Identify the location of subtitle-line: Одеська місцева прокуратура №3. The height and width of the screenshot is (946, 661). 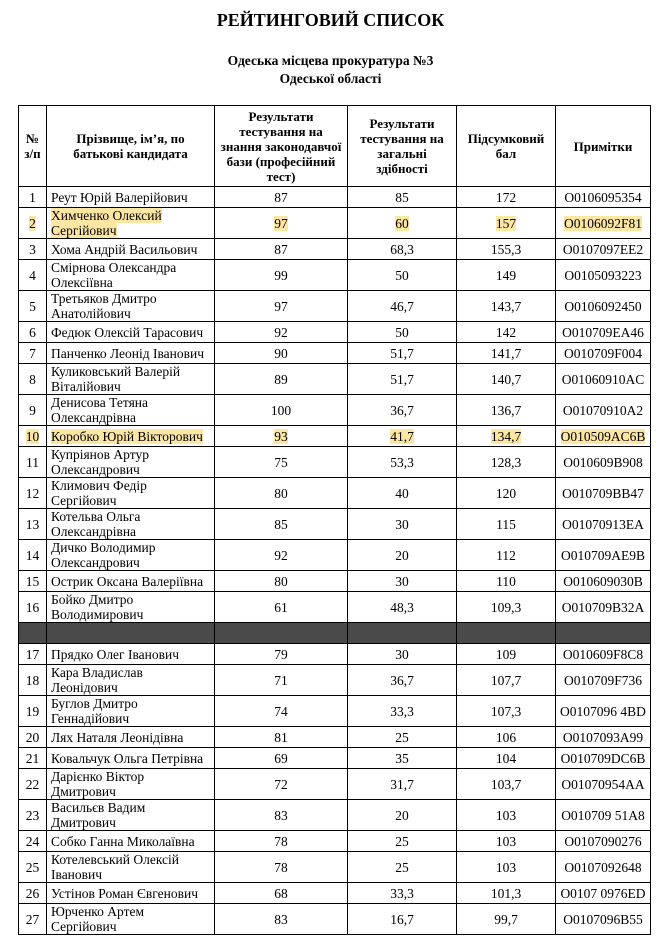
(330, 60).